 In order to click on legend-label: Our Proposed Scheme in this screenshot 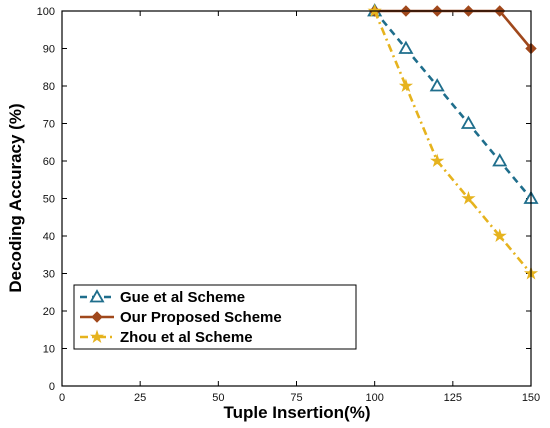, I will do `click(201, 317)`.